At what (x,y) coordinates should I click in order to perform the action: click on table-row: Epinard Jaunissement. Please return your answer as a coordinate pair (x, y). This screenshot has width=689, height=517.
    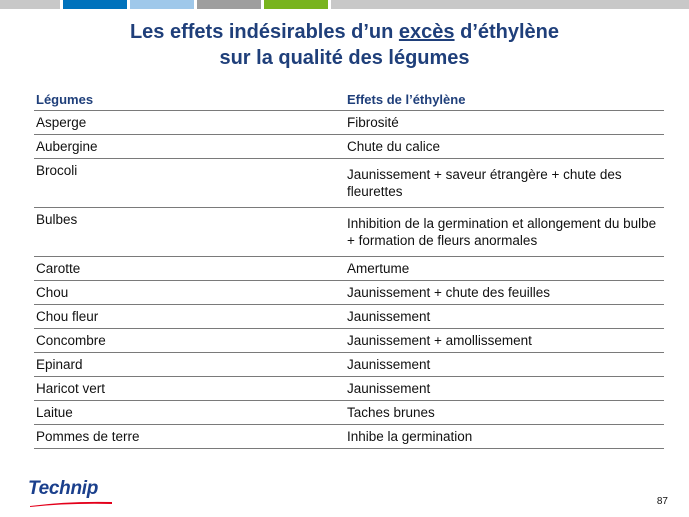
    Looking at the image, I should click on (349, 364).